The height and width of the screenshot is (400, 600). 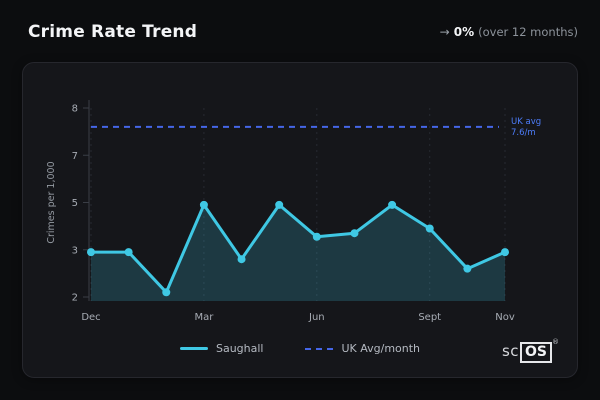 What do you see at coordinates (239, 348) in the screenshot?
I see `legend-label-saughall: Saughall` at bounding box center [239, 348].